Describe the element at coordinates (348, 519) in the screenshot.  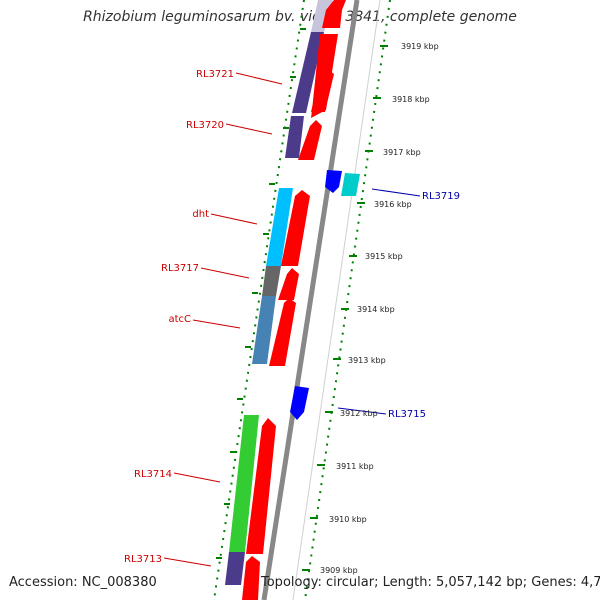
I see `kbp-label: 3910 kbp` at that location.